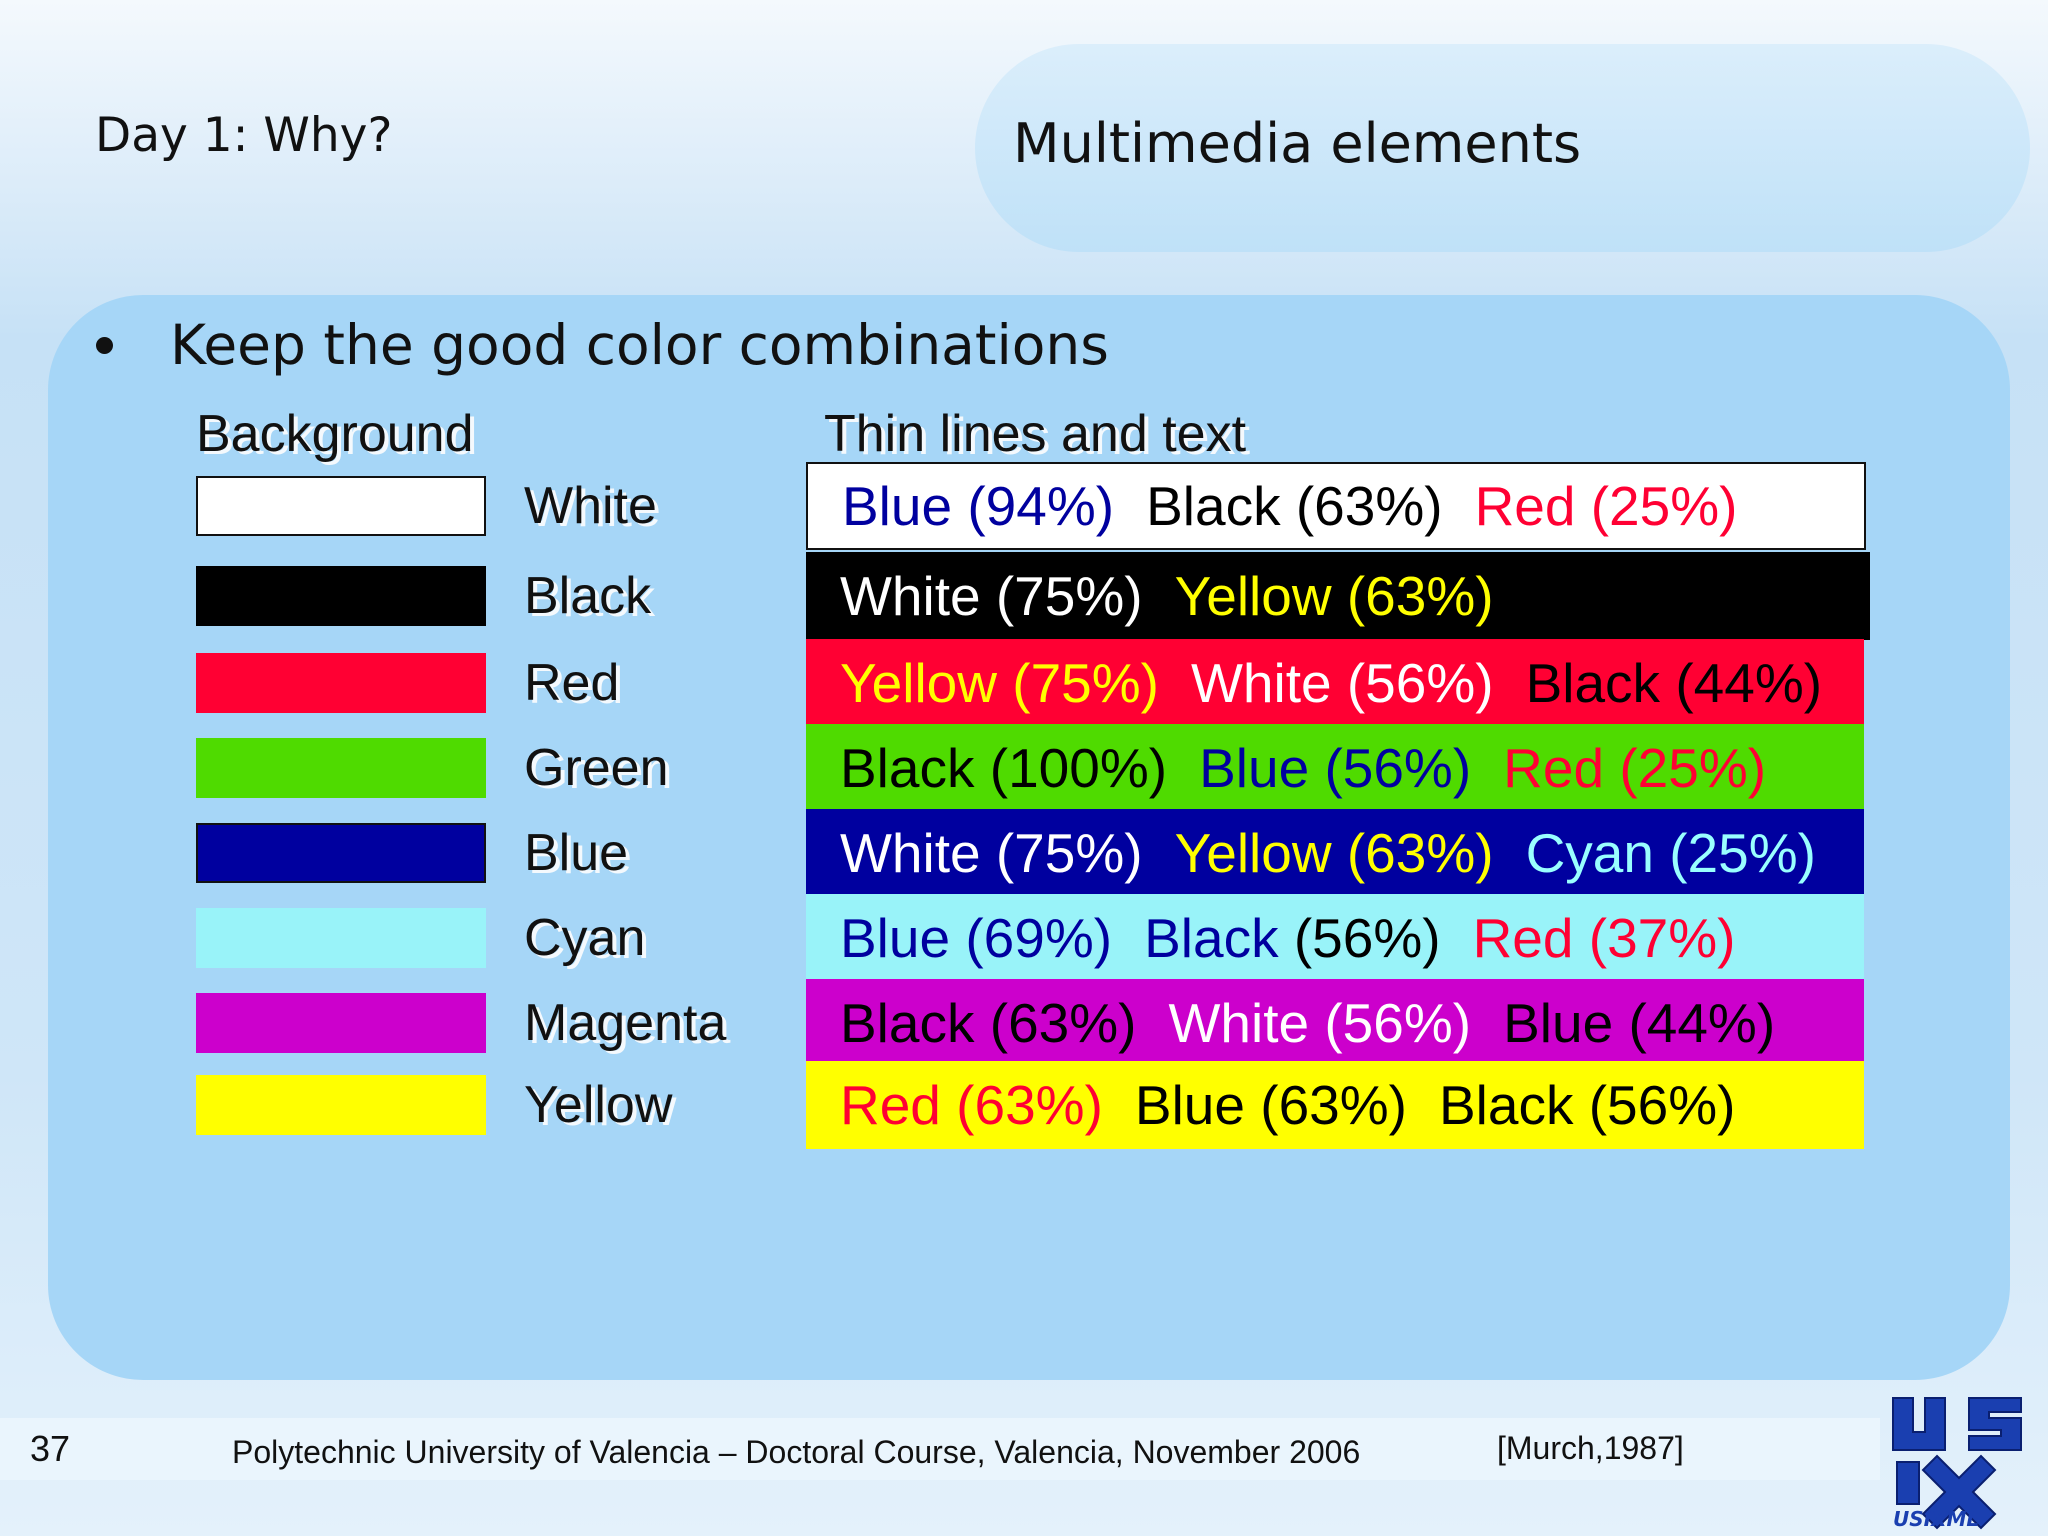 Image resolution: width=2048 pixels, height=1536 pixels. Describe the element at coordinates (341, 596) in the screenshot. I see `background-swatch-black` at that location.